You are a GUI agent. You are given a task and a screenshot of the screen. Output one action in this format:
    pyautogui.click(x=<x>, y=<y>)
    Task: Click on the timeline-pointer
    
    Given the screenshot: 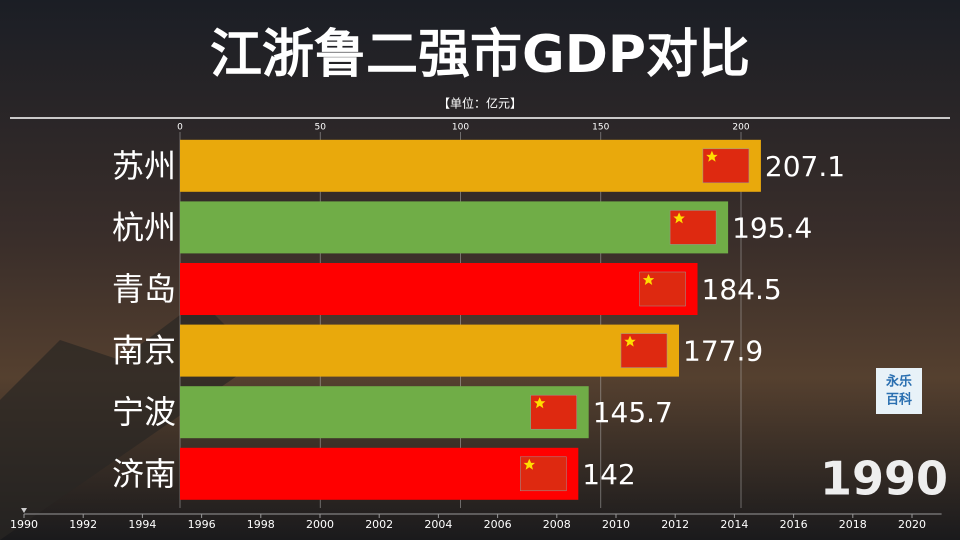 What is the action you would take?
    pyautogui.click(x=24, y=510)
    